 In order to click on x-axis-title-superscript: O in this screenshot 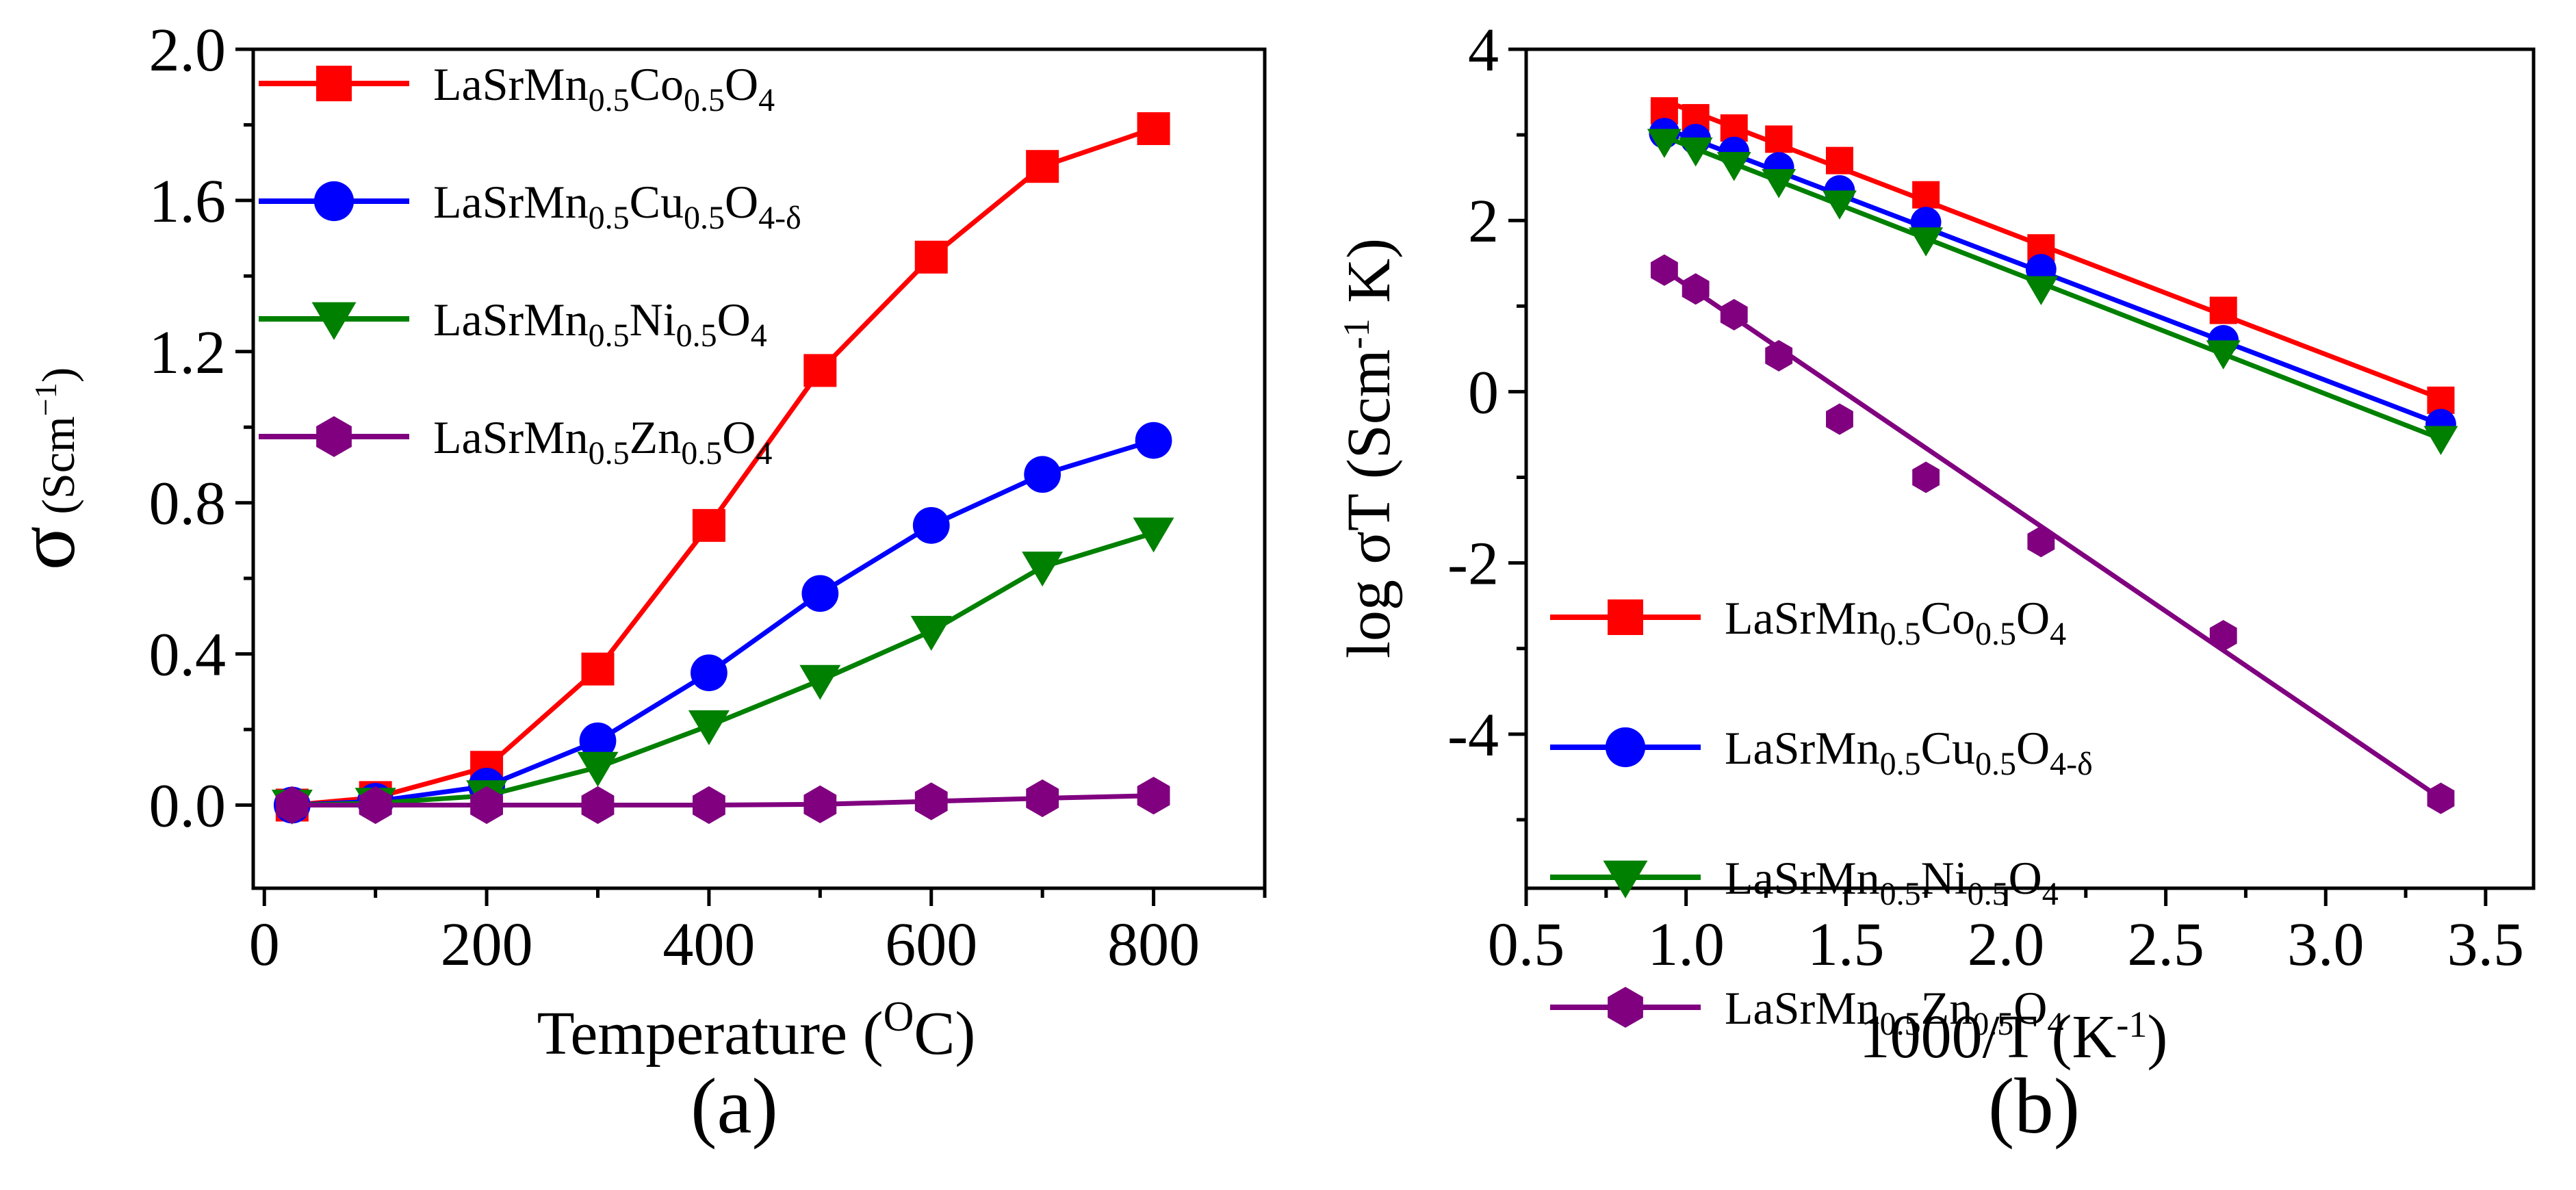, I will do `click(899, 1017)`.